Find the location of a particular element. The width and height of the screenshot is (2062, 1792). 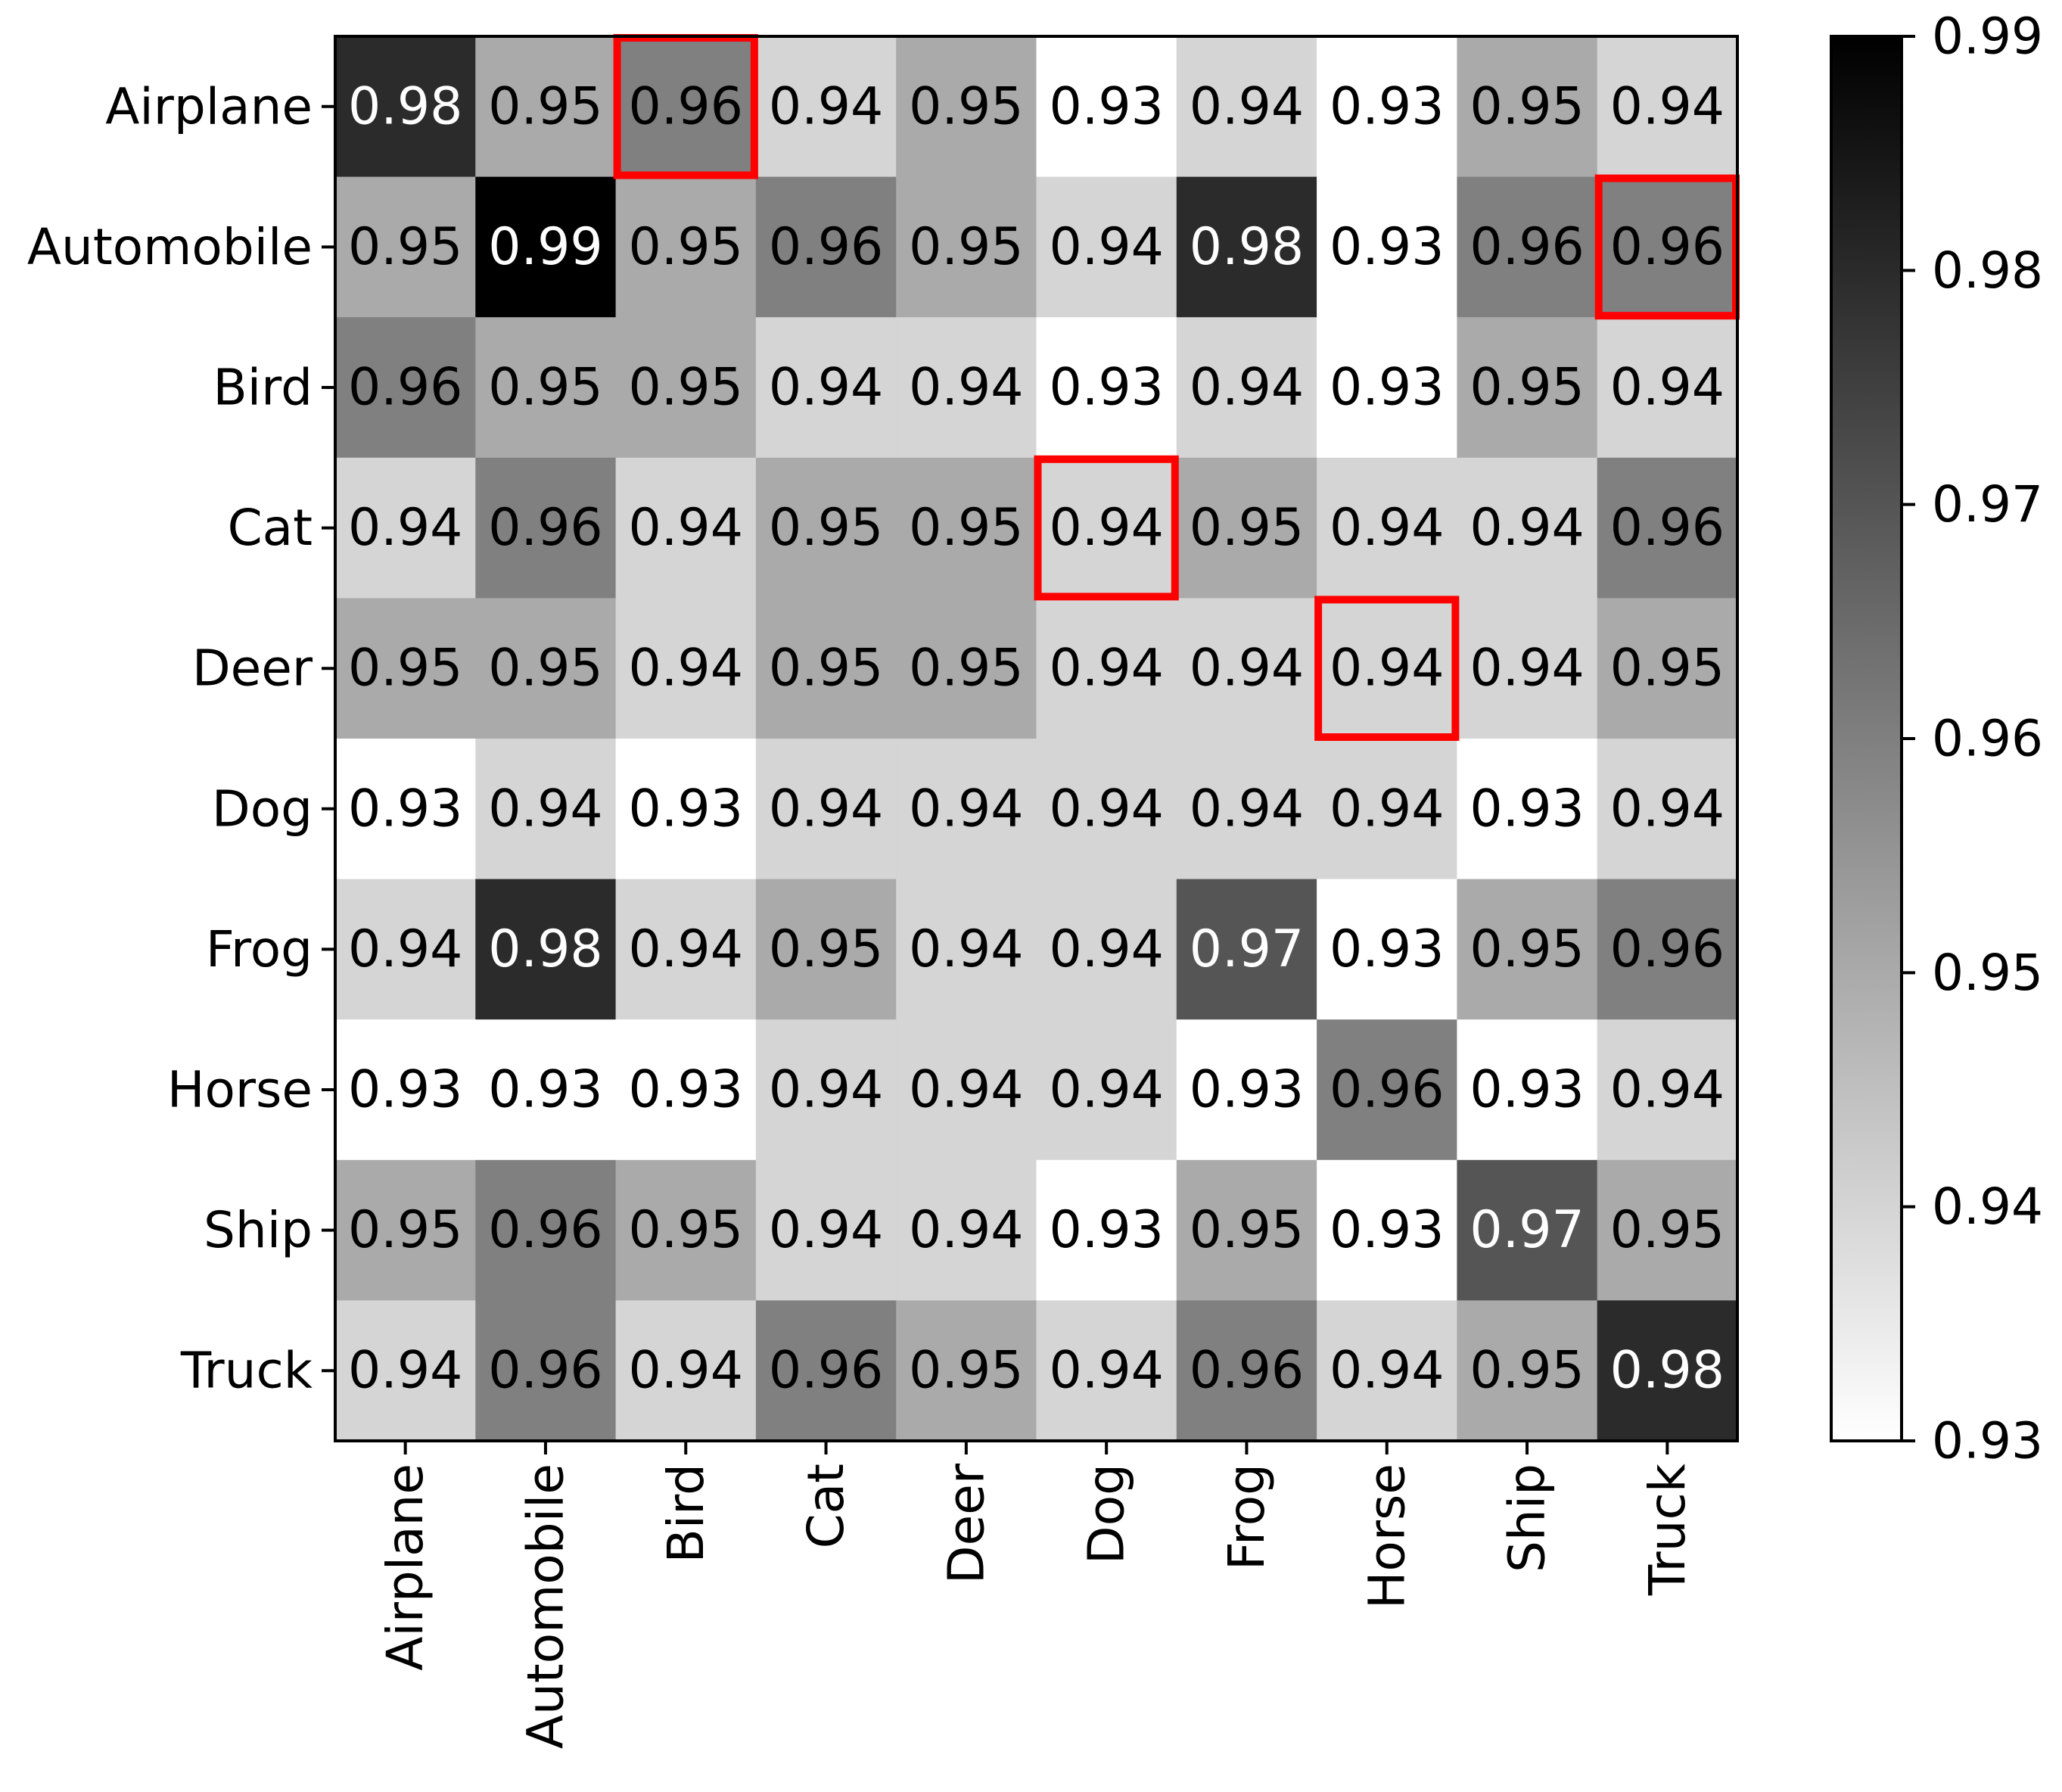

heatmap-cell-frog-airplane is located at coordinates (405, 949).